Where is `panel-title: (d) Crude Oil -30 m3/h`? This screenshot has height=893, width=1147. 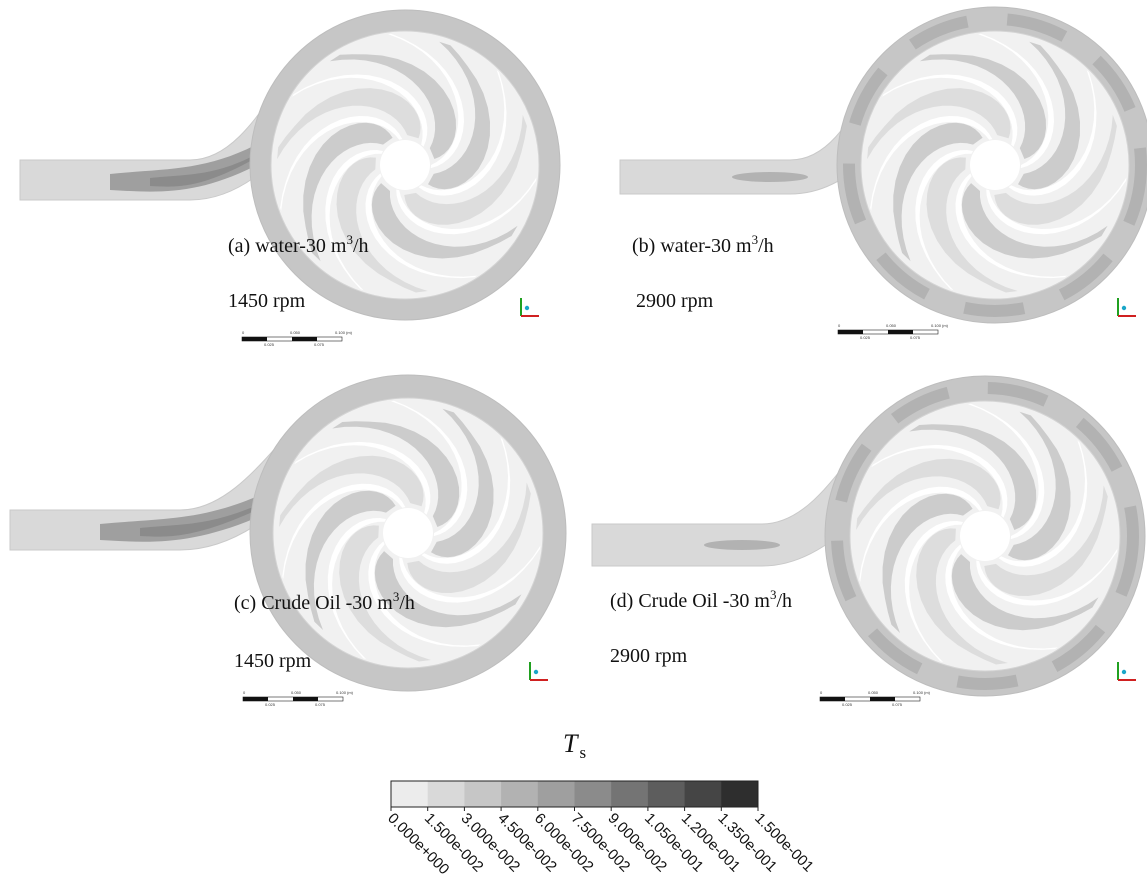 panel-title: (d) Crude Oil -30 m3/h is located at coordinates (701, 599).